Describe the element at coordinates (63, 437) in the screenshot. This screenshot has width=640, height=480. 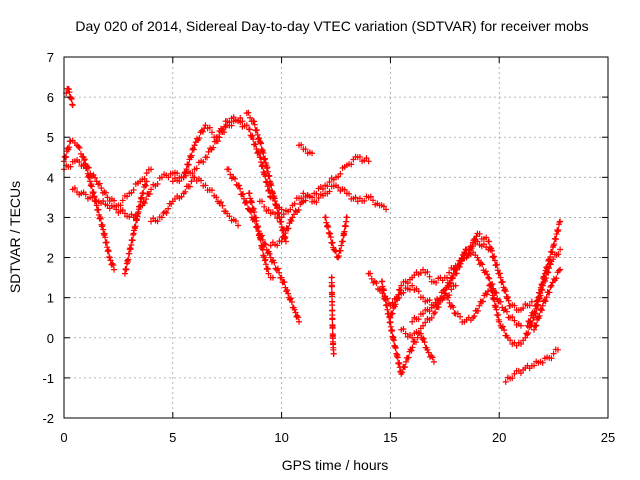
I see `x-tick-label: 0` at that location.